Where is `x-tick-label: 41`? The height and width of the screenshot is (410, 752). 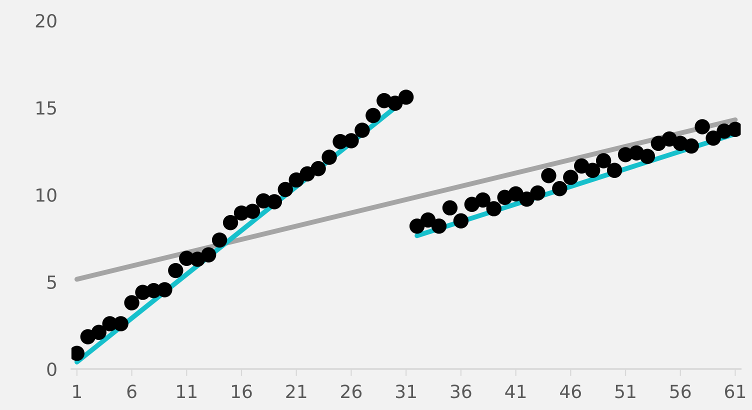
x-tick-label: 41 is located at coordinates (515, 391).